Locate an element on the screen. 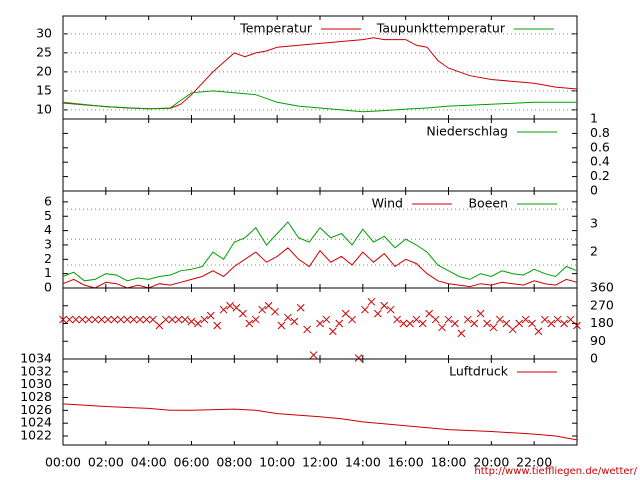 The width and height of the screenshot is (640, 480). y-tick-label: 3 is located at coordinates (48, 243).